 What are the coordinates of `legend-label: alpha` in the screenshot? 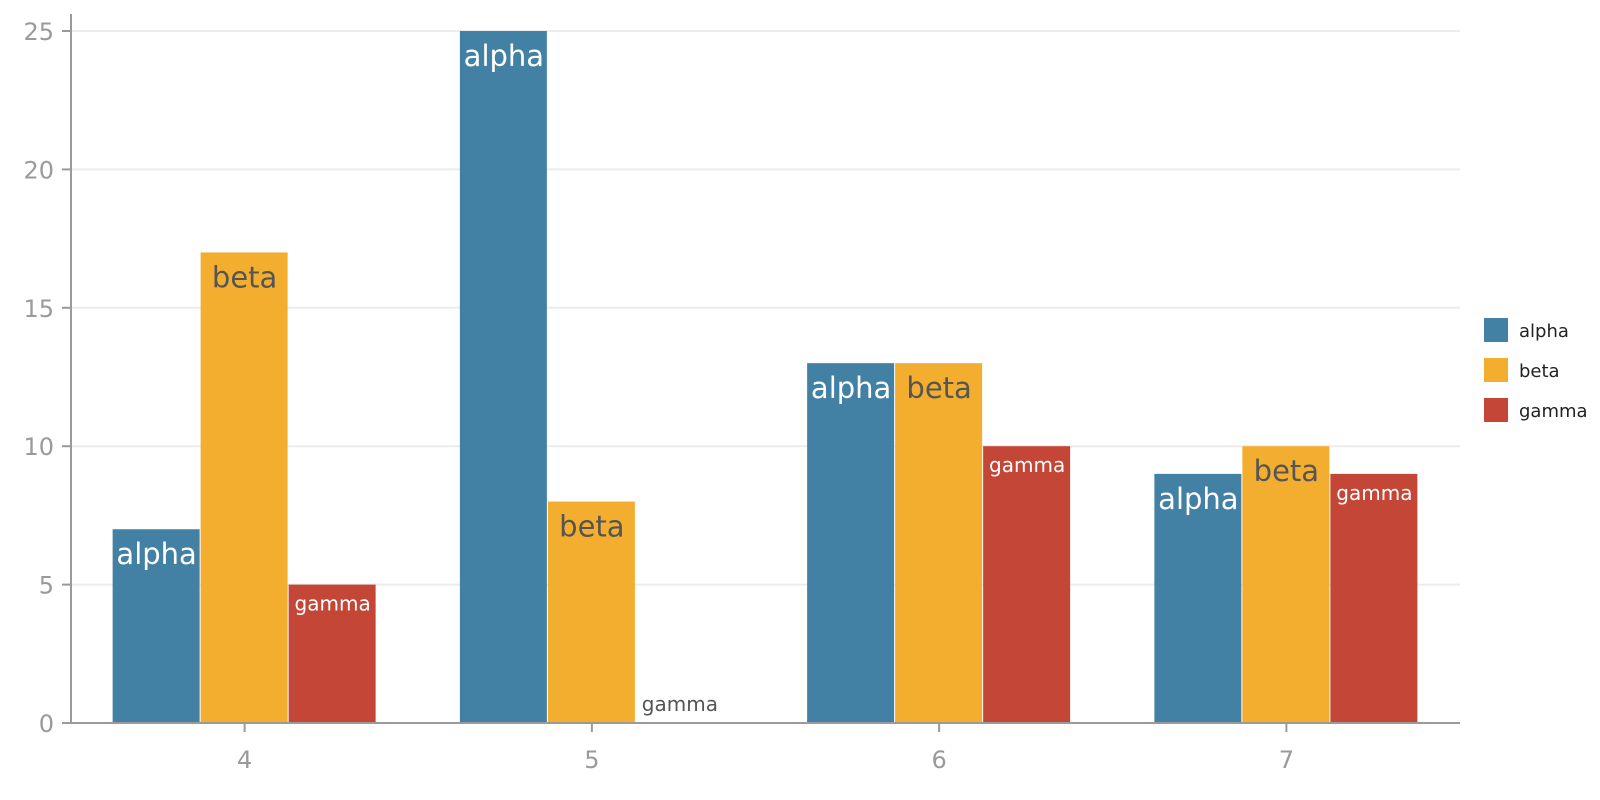 It's located at (1544, 331).